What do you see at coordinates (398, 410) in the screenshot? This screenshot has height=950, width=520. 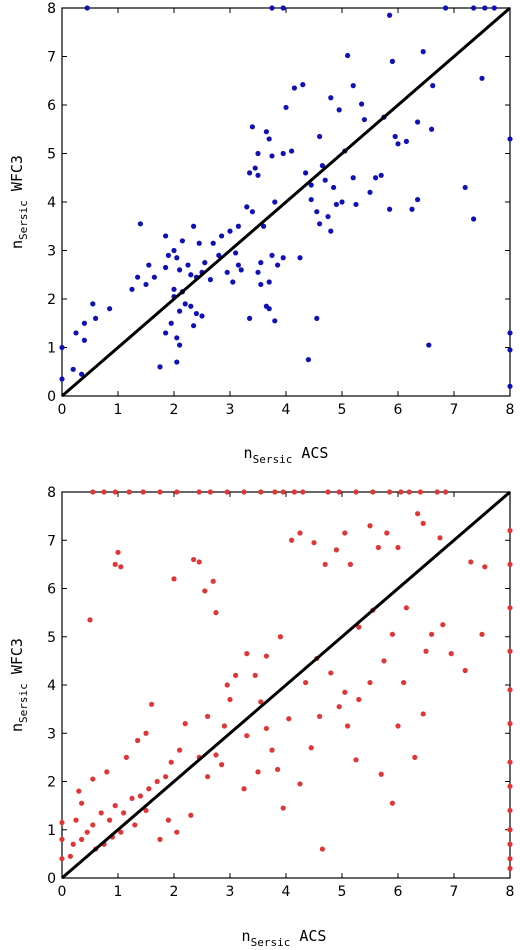 I see `x-tick-label: 6` at bounding box center [398, 410].